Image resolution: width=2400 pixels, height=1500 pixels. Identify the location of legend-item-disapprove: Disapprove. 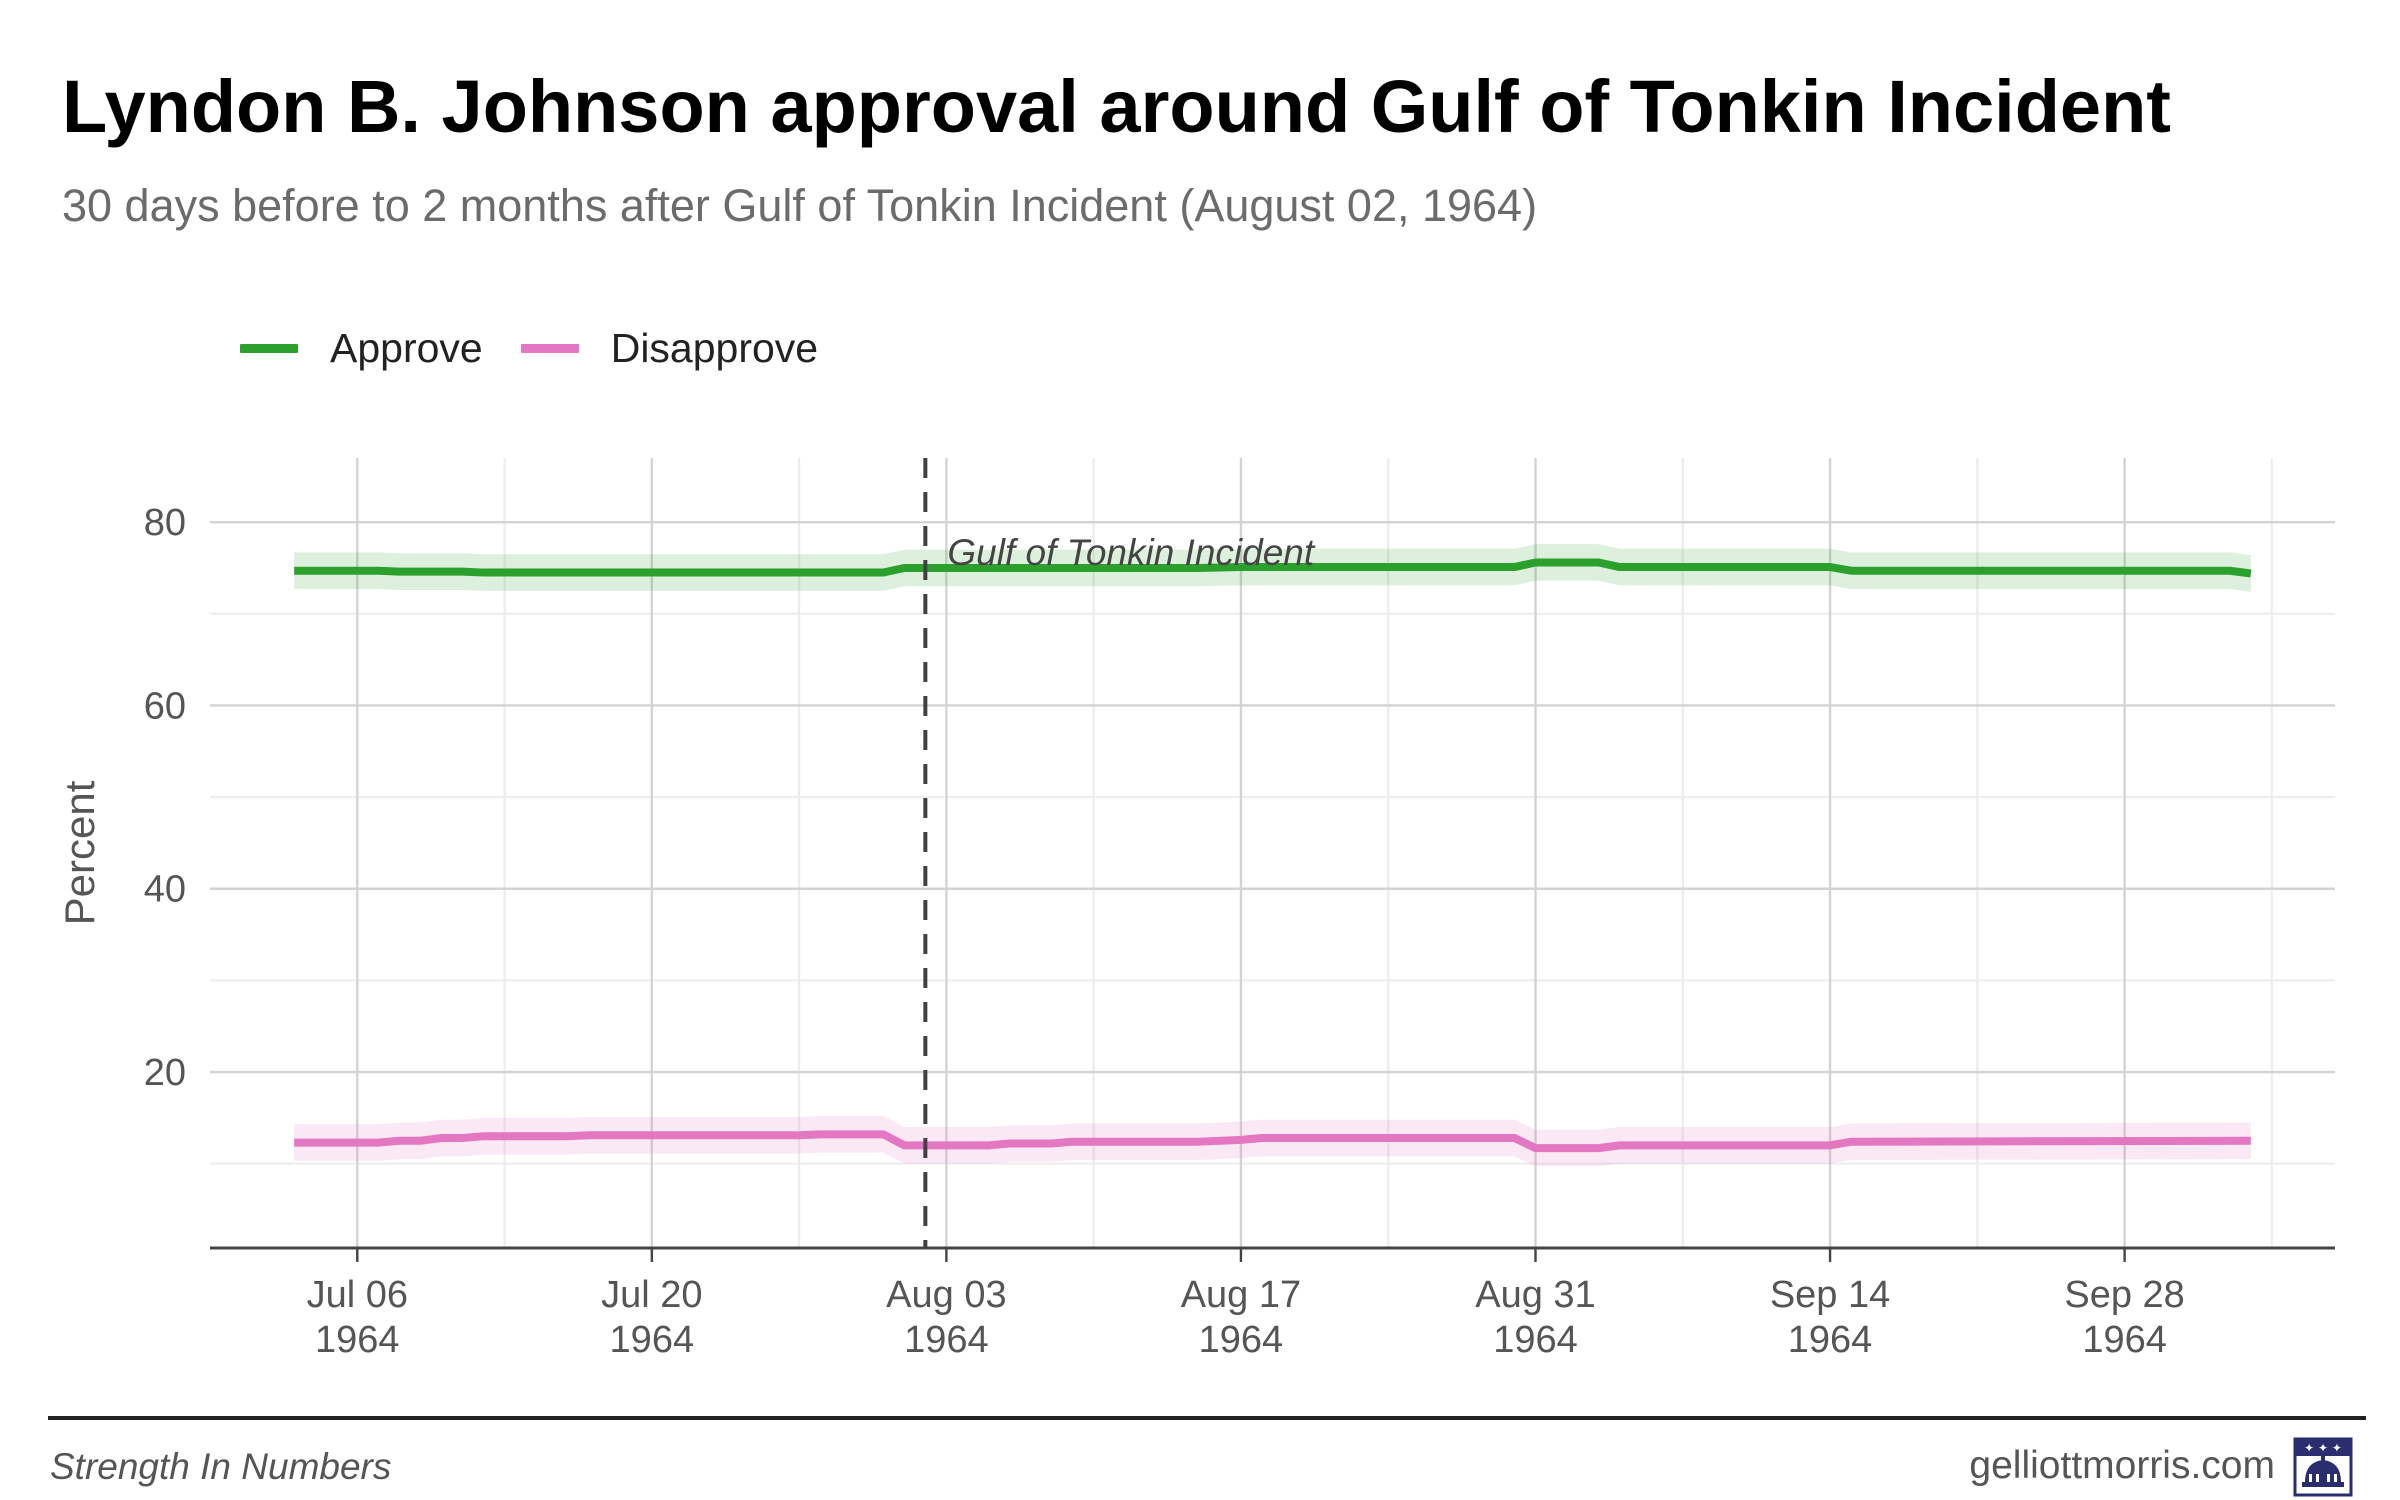
(669, 348).